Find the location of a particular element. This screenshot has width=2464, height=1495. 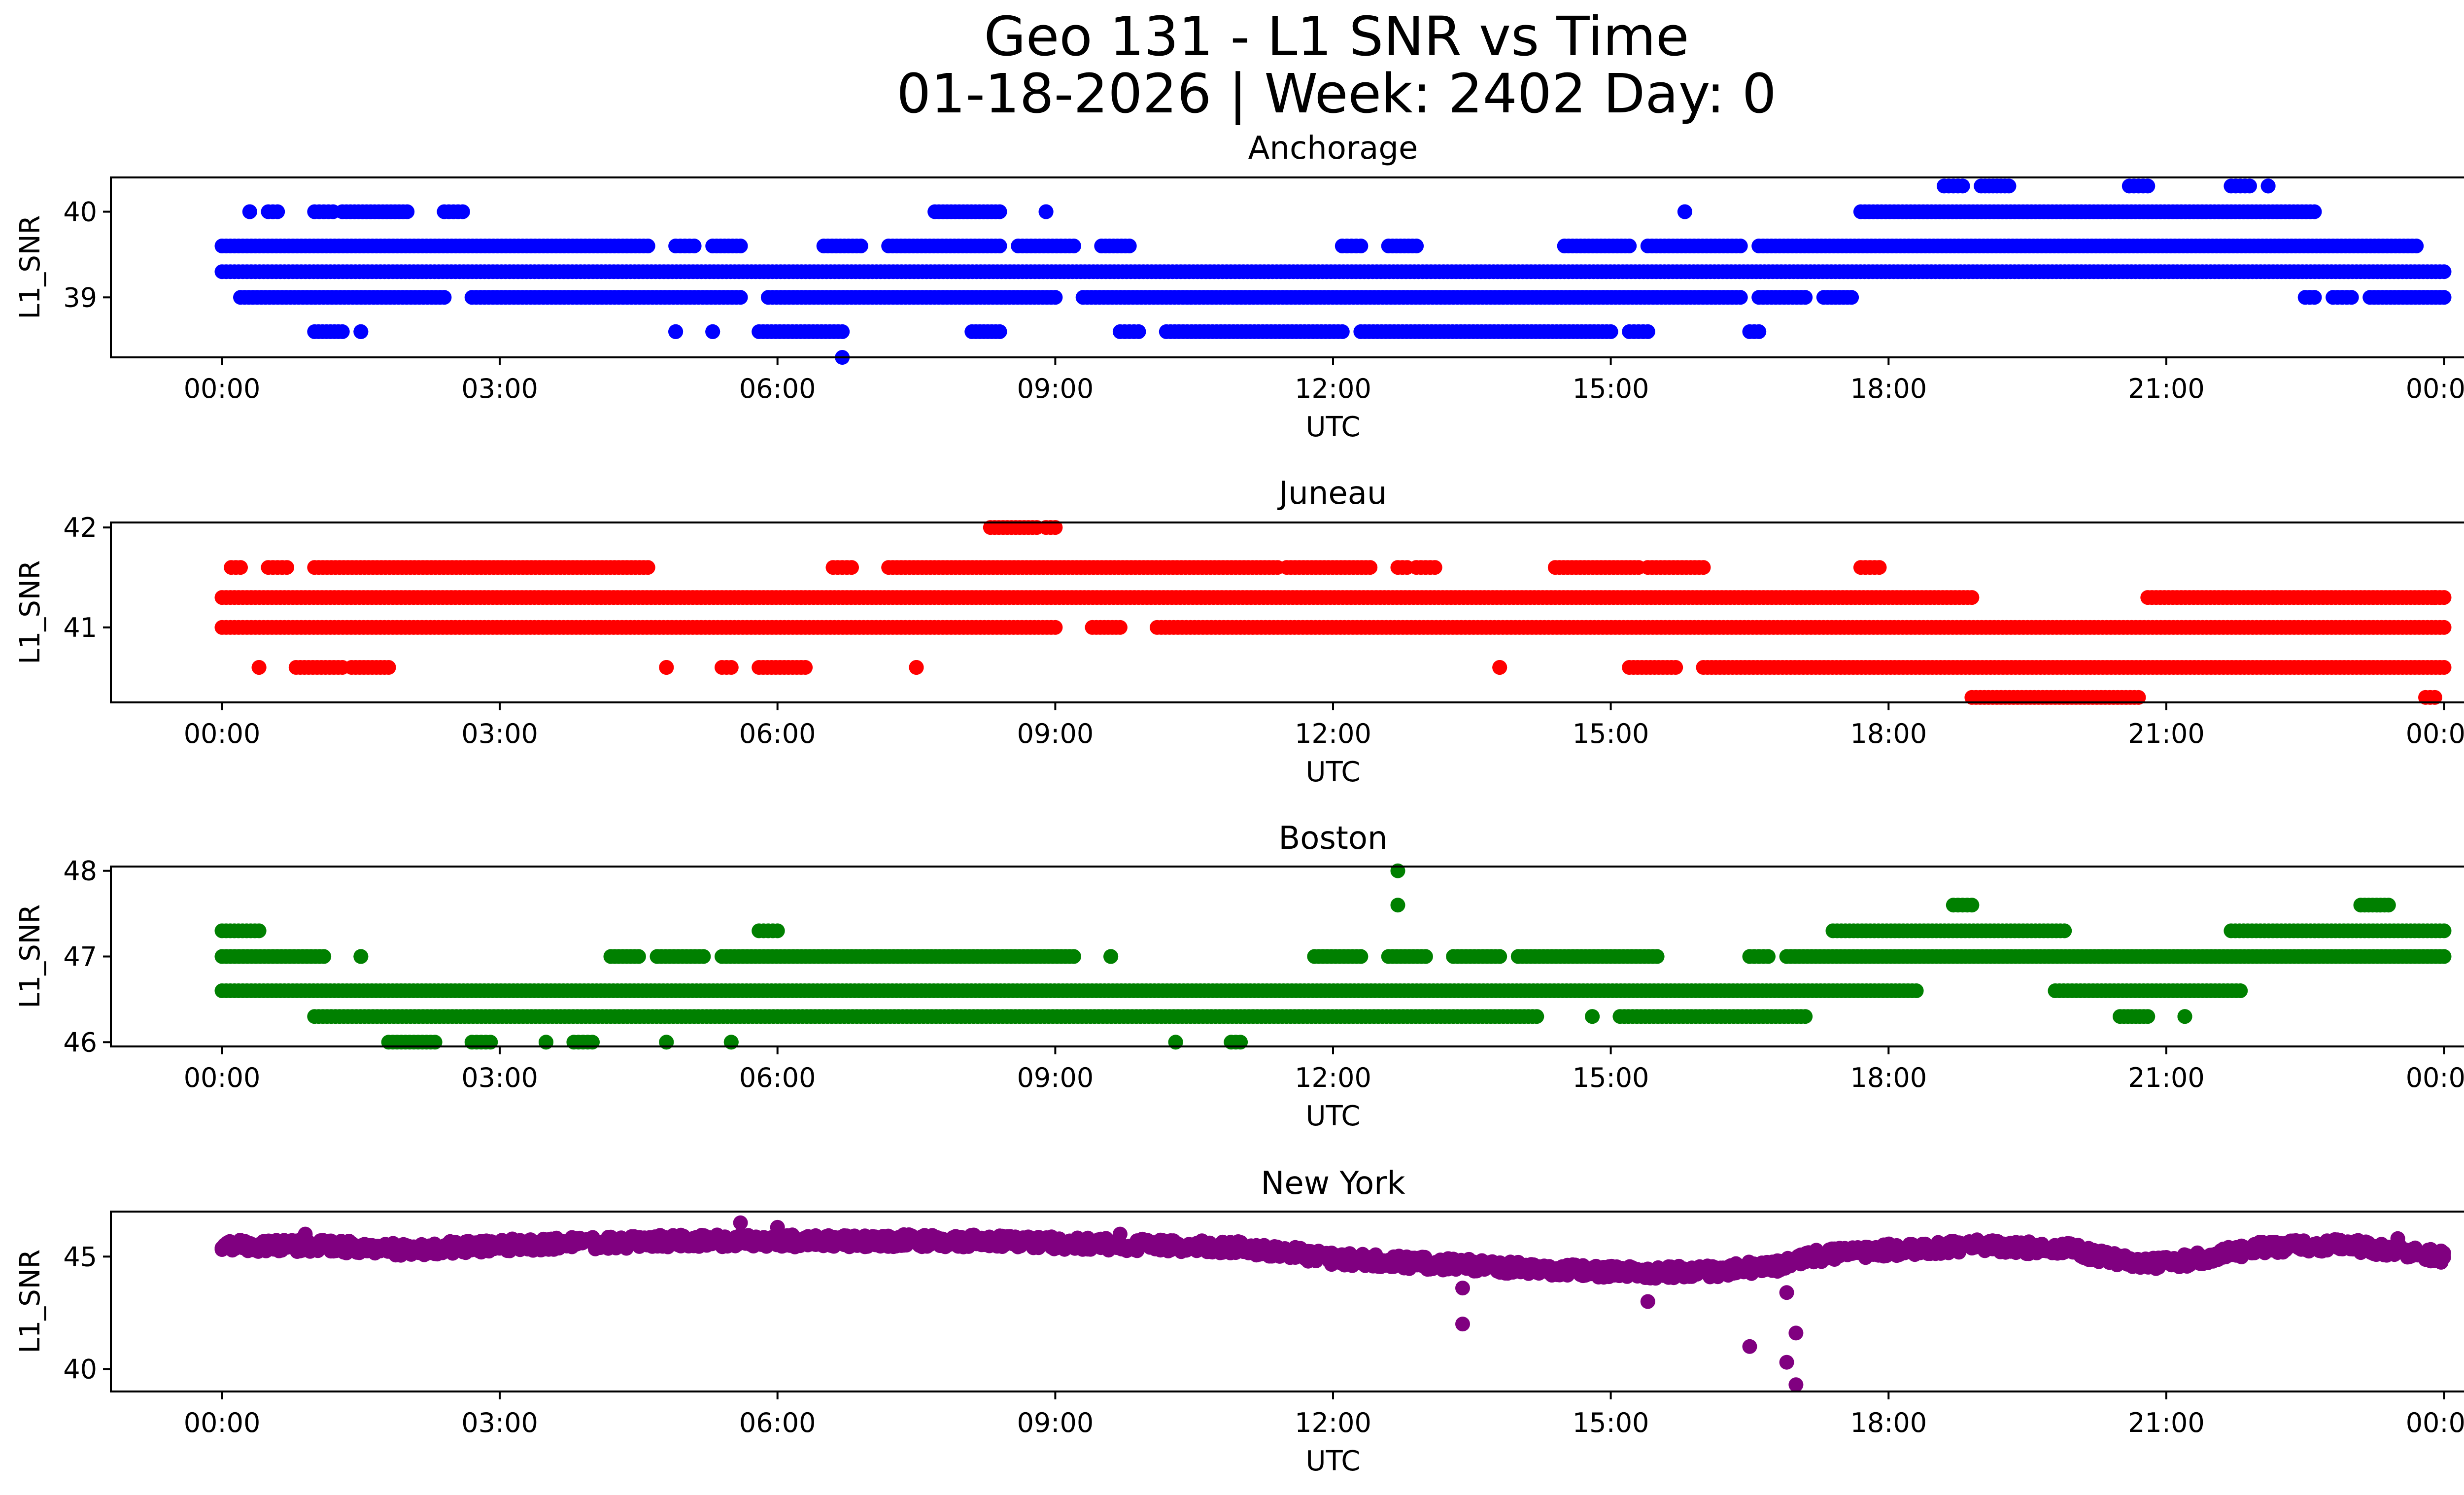

anchorage-x-tick-label: 12:00 is located at coordinates (1333, 388).